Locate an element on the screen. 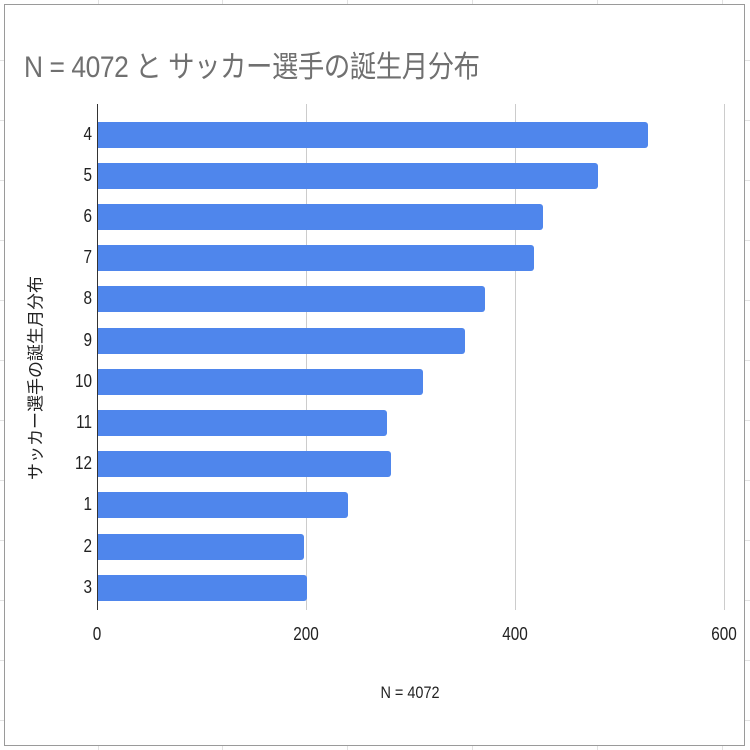 This screenshot has height=750, width=750. category-label: 2 is located at coordinates (87, 545).